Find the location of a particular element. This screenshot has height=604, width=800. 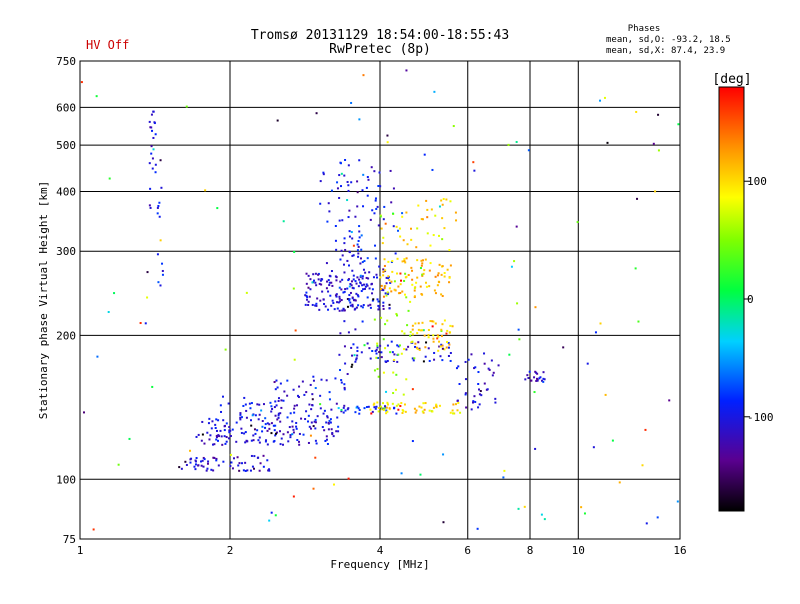

x-tick-label: 2 is located at coordinates (230, 550).